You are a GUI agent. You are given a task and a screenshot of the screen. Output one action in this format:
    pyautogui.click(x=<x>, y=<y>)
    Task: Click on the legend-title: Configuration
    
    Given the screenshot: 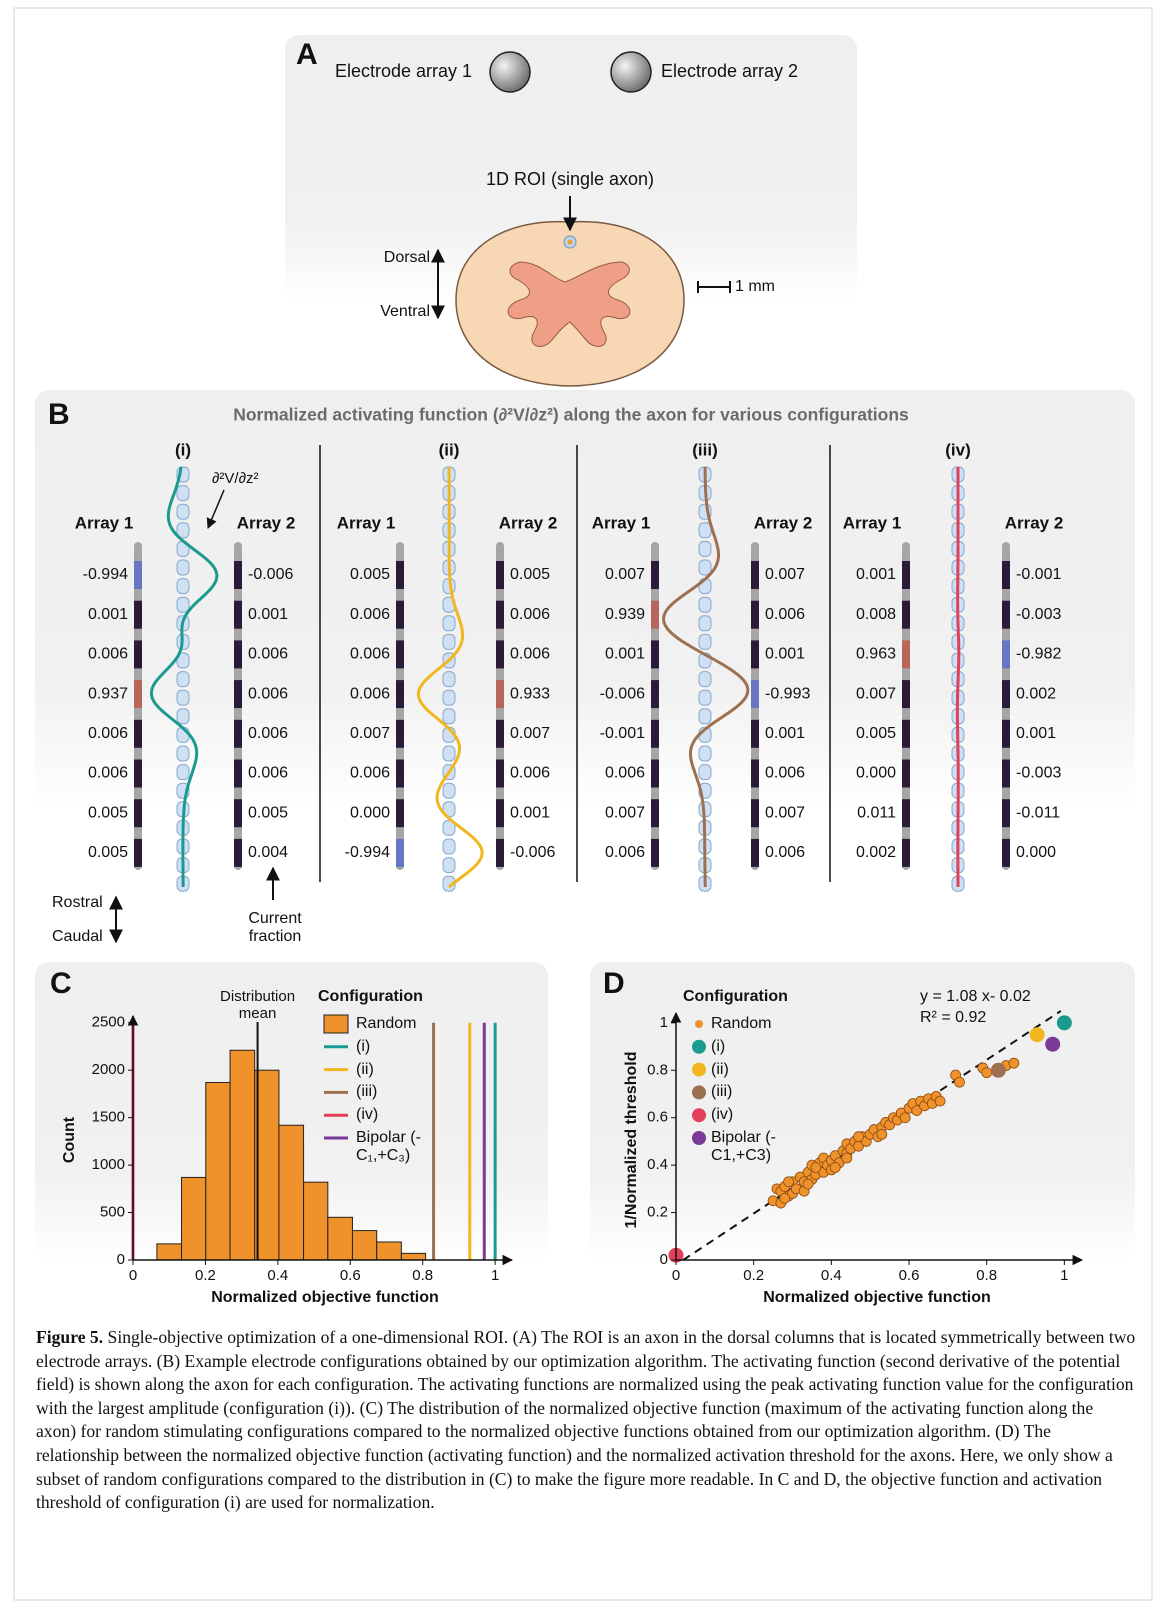 What is the action you would take?
    pyautogui.click(x=735, y=996)
    